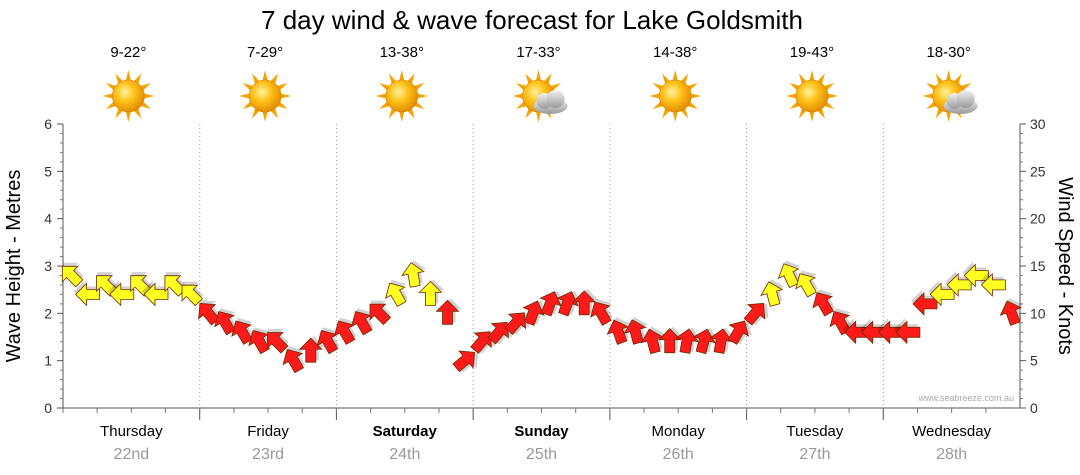  Describe the element at coordinates (1034, 361) in the screenshot. I see `right-tick-label: 5` at that location.